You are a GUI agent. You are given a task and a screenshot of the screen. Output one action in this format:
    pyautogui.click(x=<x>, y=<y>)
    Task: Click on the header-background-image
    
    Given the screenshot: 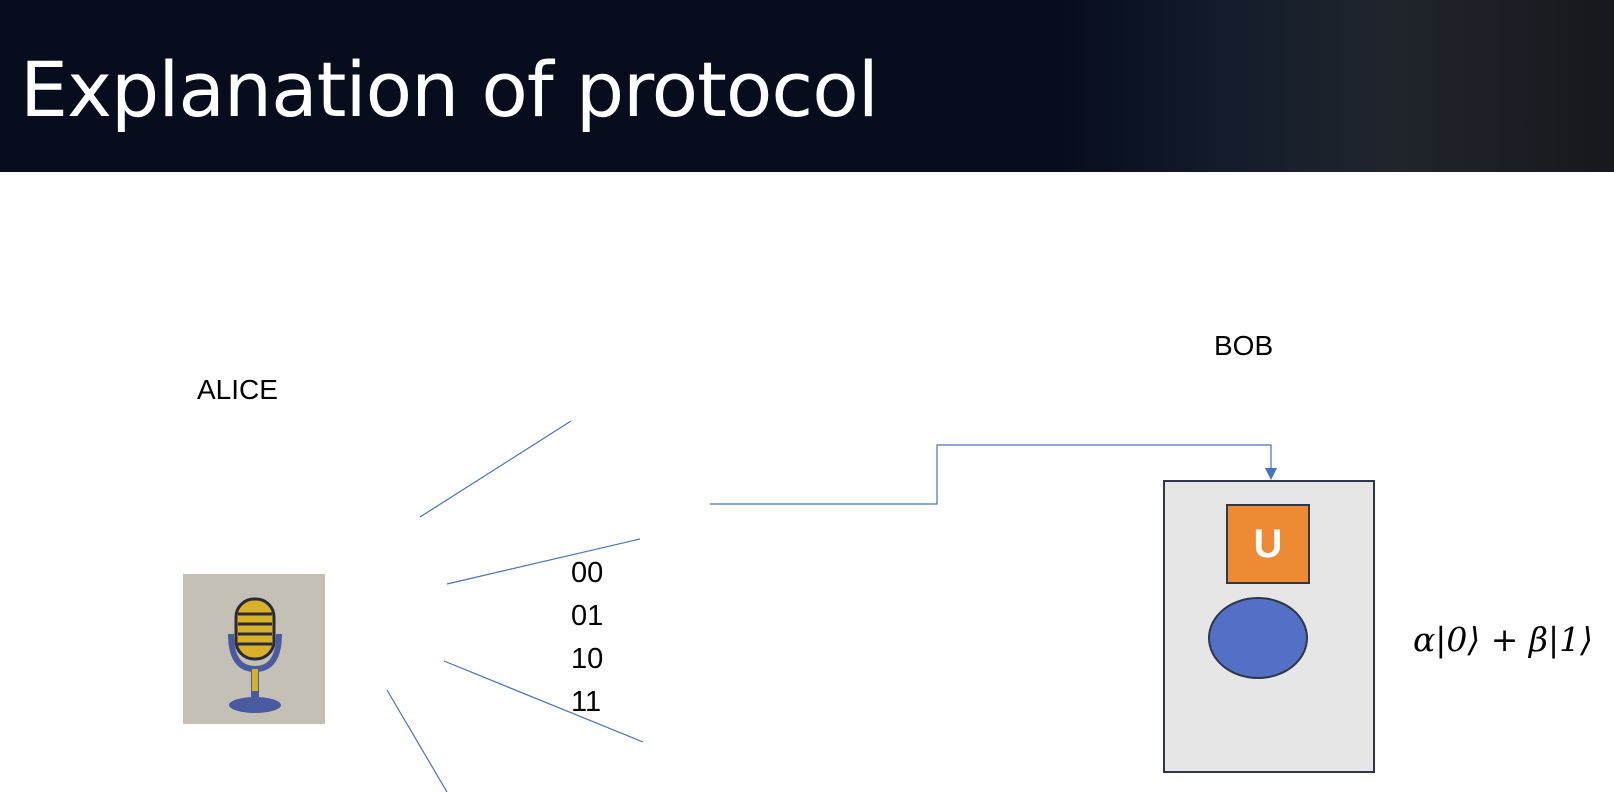 What is the action you would take?
    pyautogui.click(x=1337, y=86)
    